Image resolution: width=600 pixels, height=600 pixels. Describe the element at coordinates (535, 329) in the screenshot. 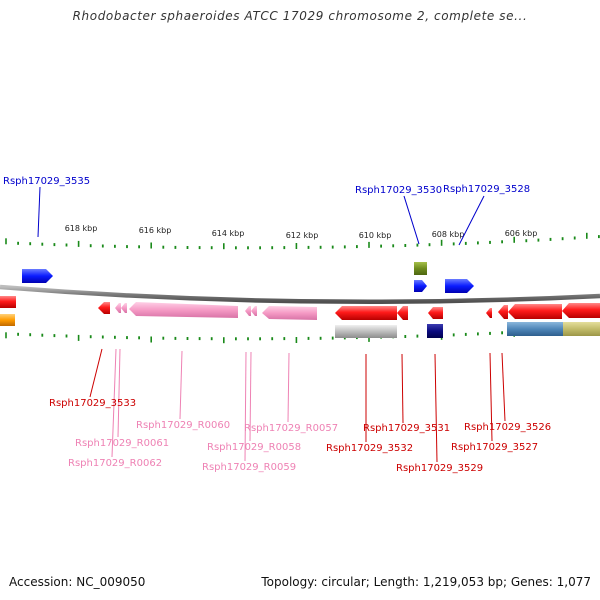

I see `feature-steel` at that location.